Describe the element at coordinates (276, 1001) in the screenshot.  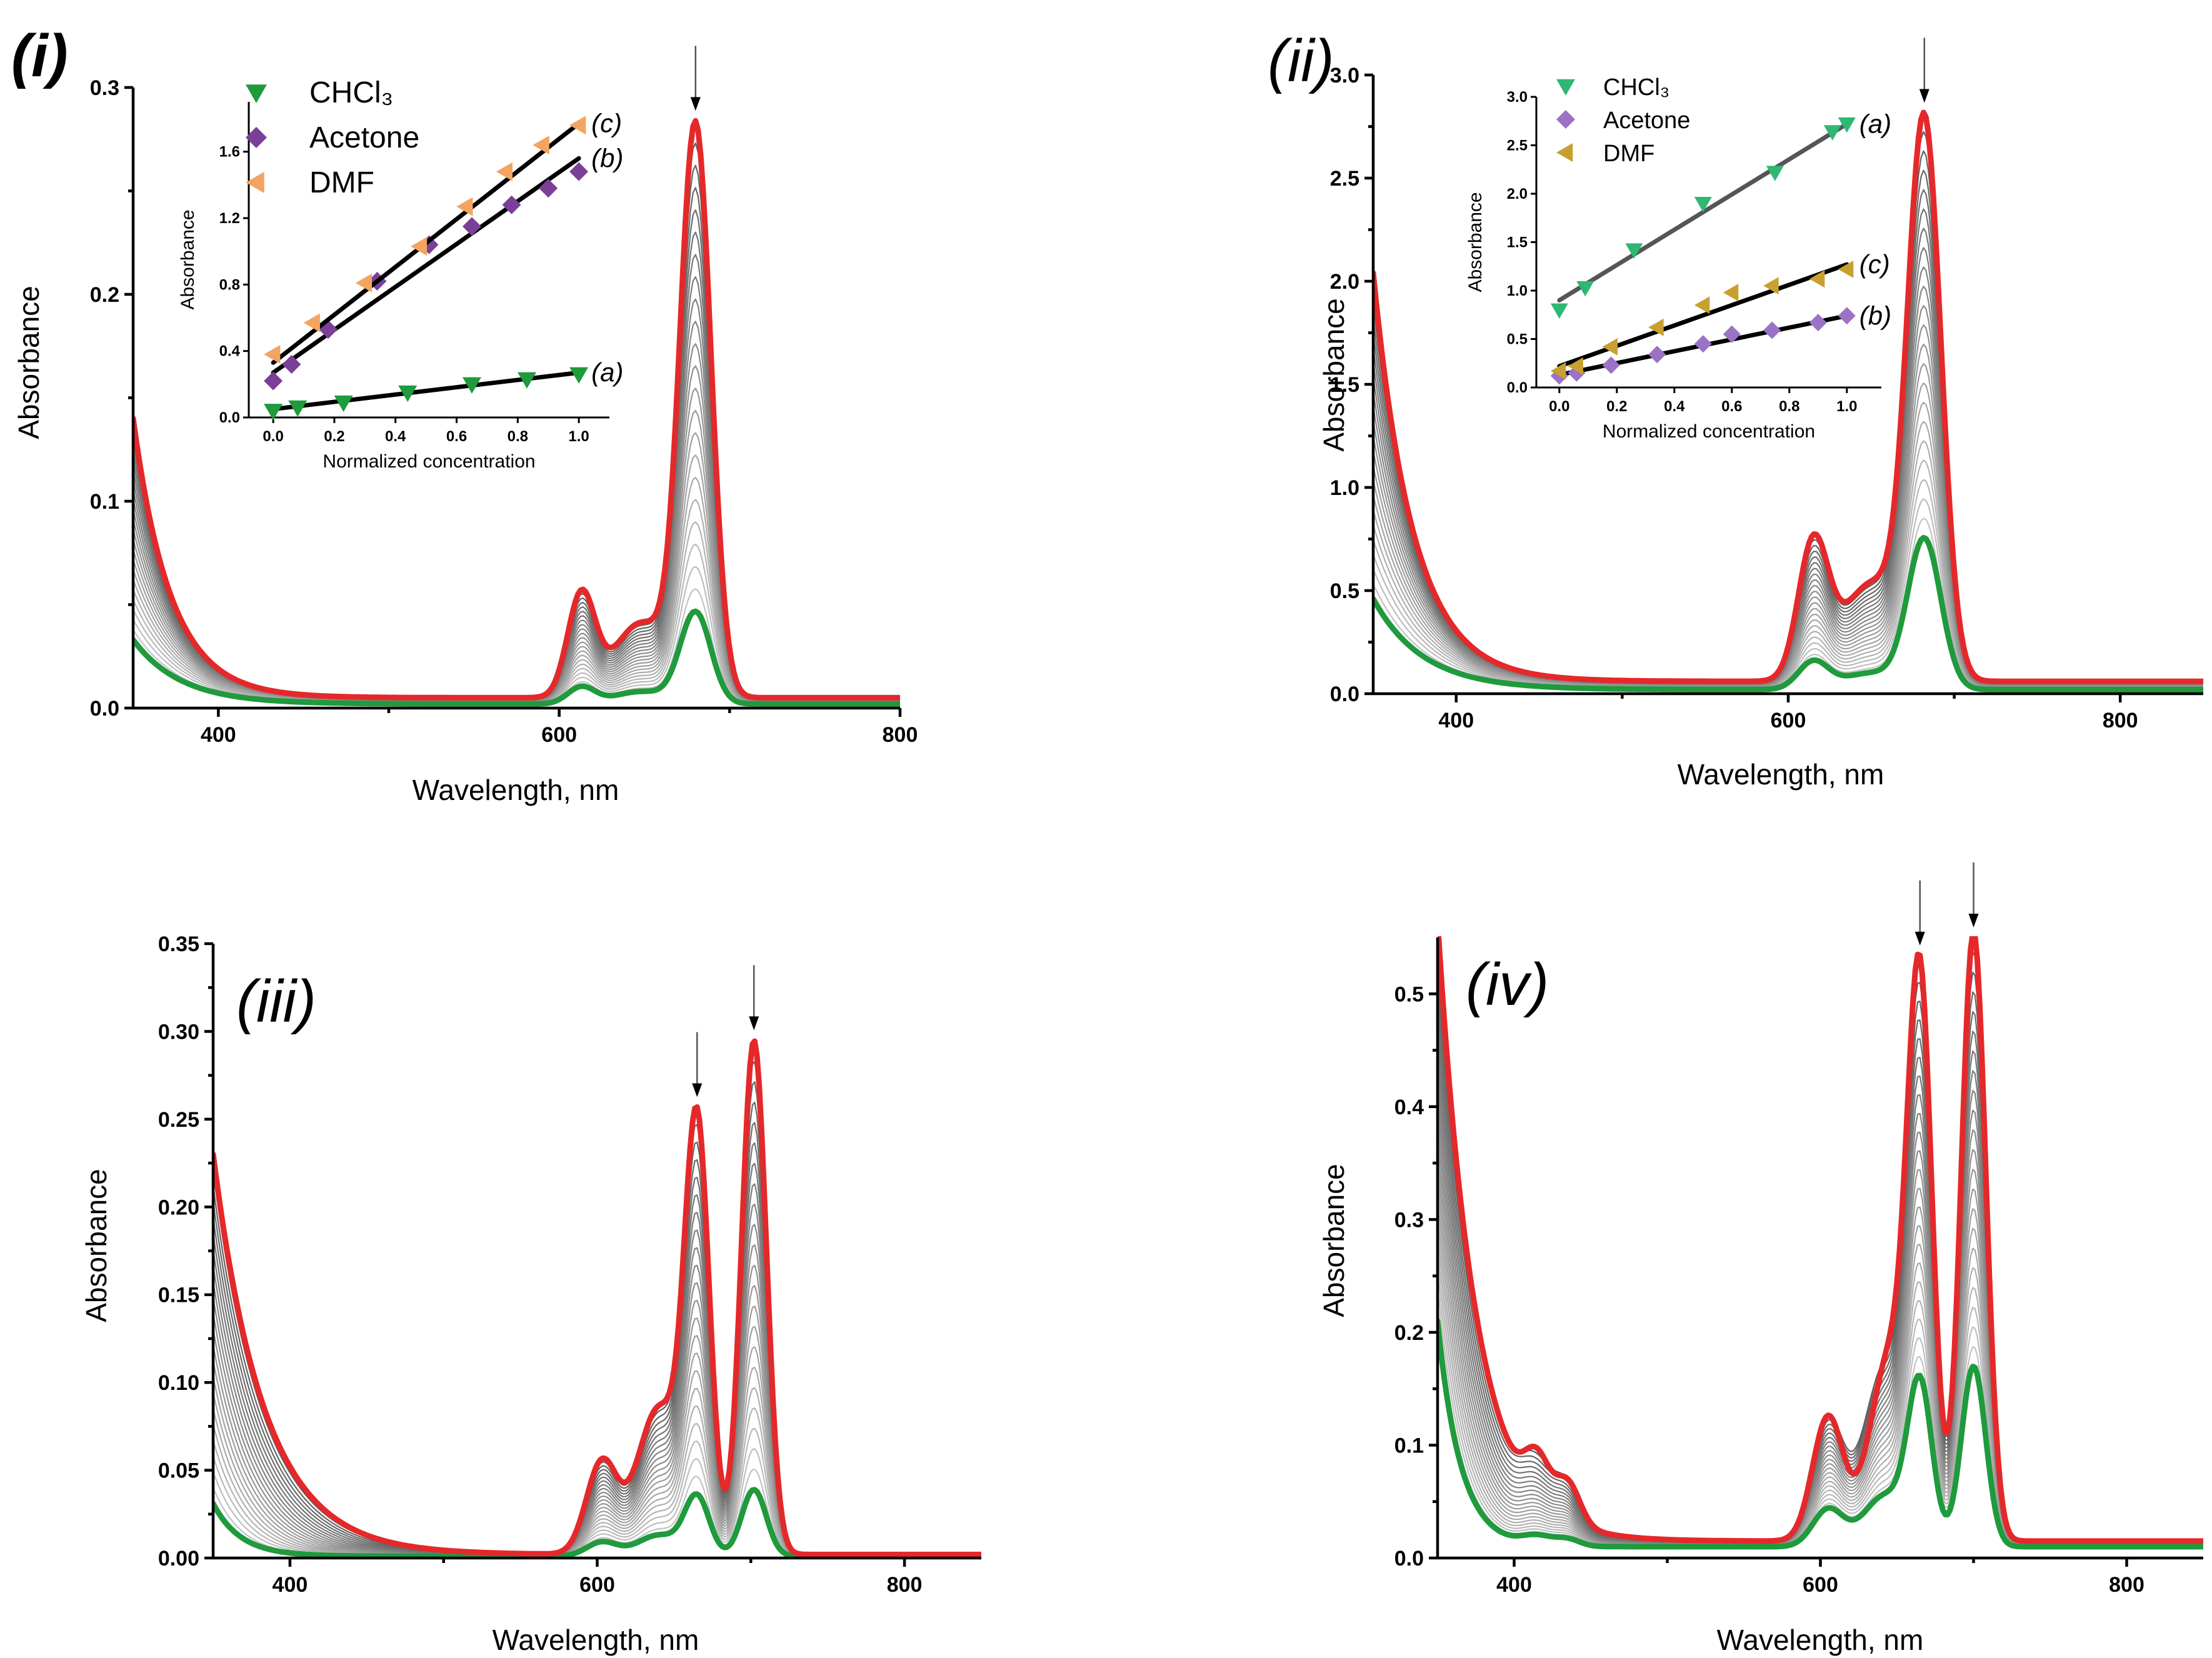
I see `panel-label: (iii)` at that location.